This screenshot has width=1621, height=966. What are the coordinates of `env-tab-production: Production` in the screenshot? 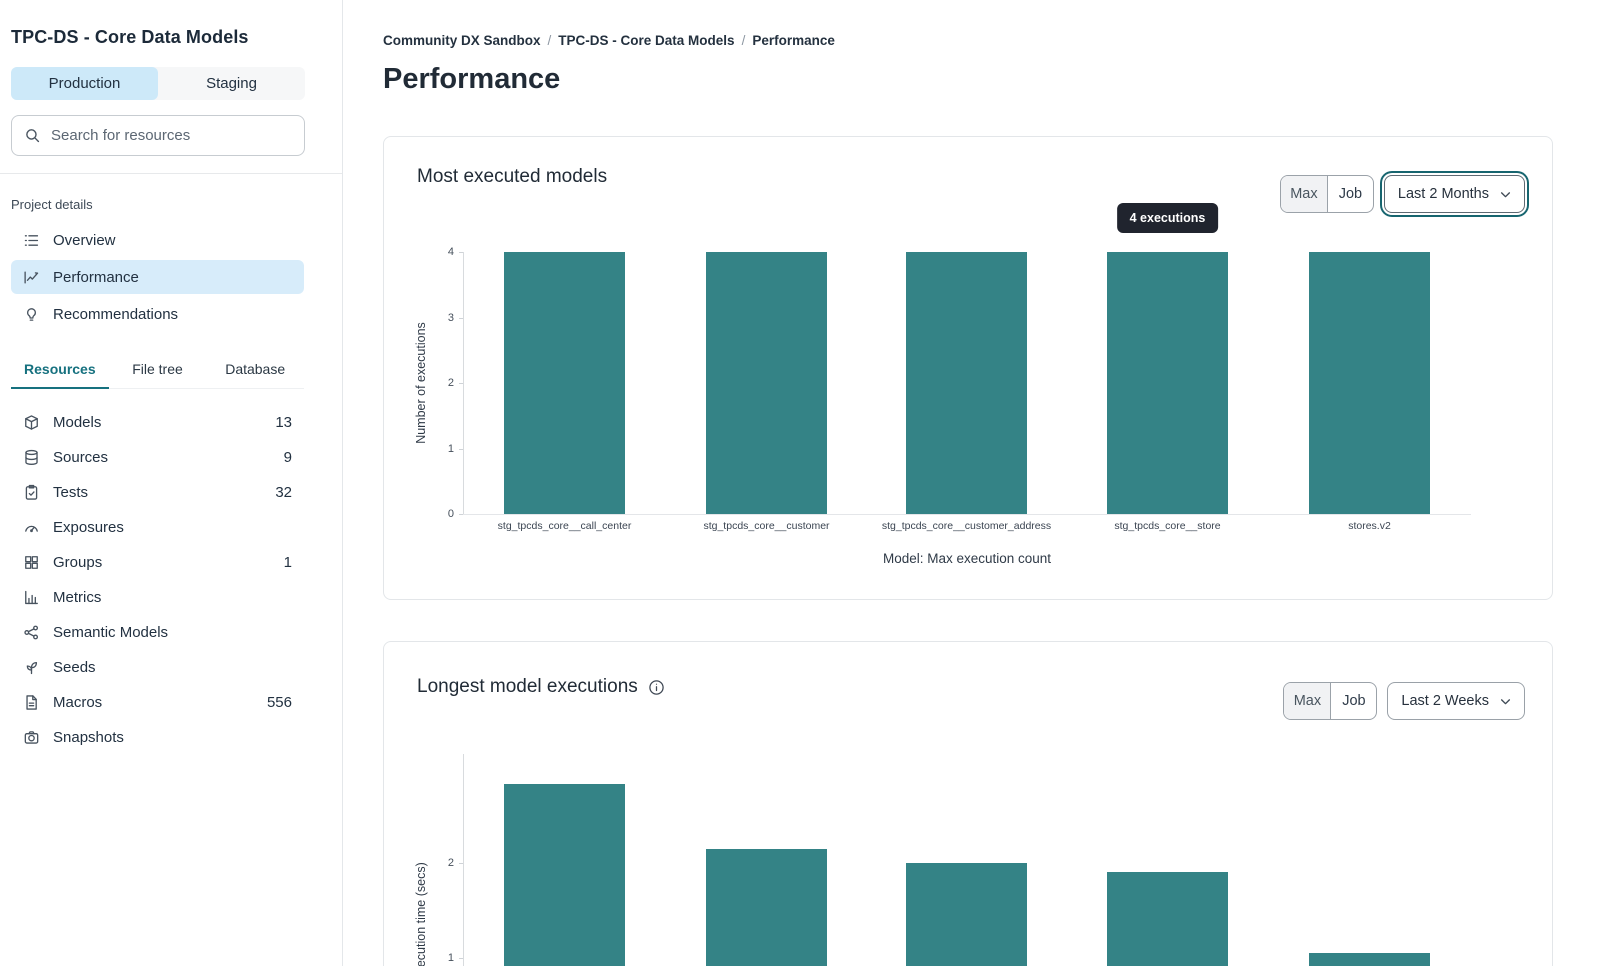 It's located at (84, 83).